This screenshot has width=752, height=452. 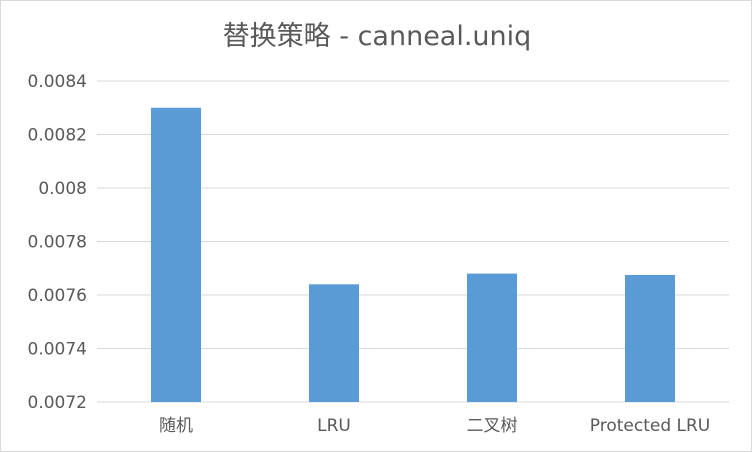 What do you see at coordinates (434, 426) in the screenshot?
I see `x-axis-categories: 随机 LRU 二叉树 Protected LRU` at bounding box center [434, 426].